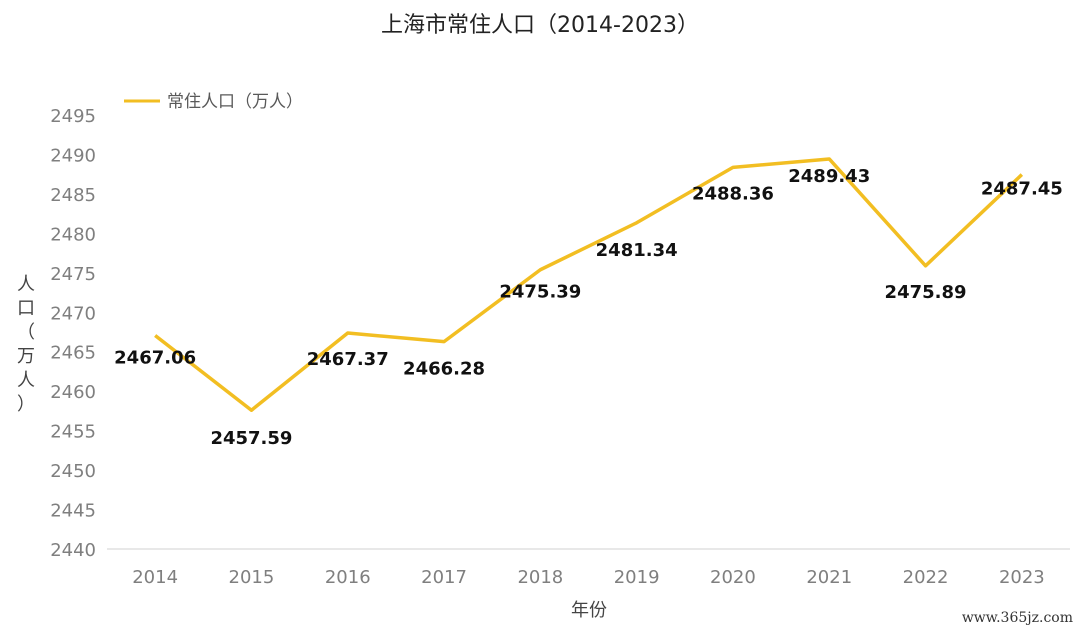  Describe the element at coordinates (348, 577) in the screenshot. I see `x-tick-label: 2016` at that location.